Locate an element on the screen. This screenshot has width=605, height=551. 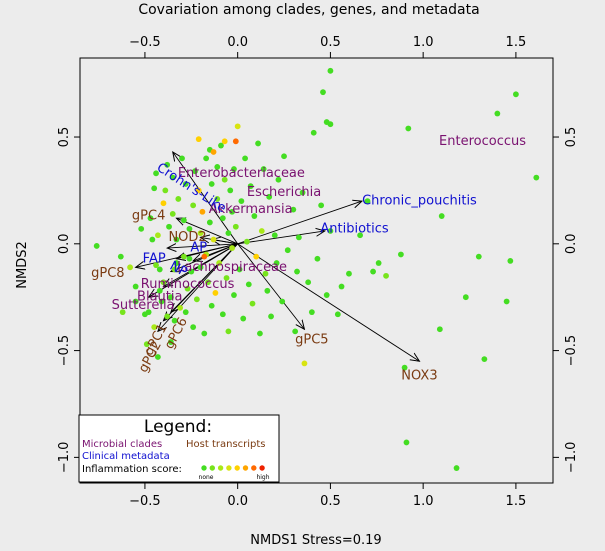
vector-label: NP is located at coordinates (178, 270).